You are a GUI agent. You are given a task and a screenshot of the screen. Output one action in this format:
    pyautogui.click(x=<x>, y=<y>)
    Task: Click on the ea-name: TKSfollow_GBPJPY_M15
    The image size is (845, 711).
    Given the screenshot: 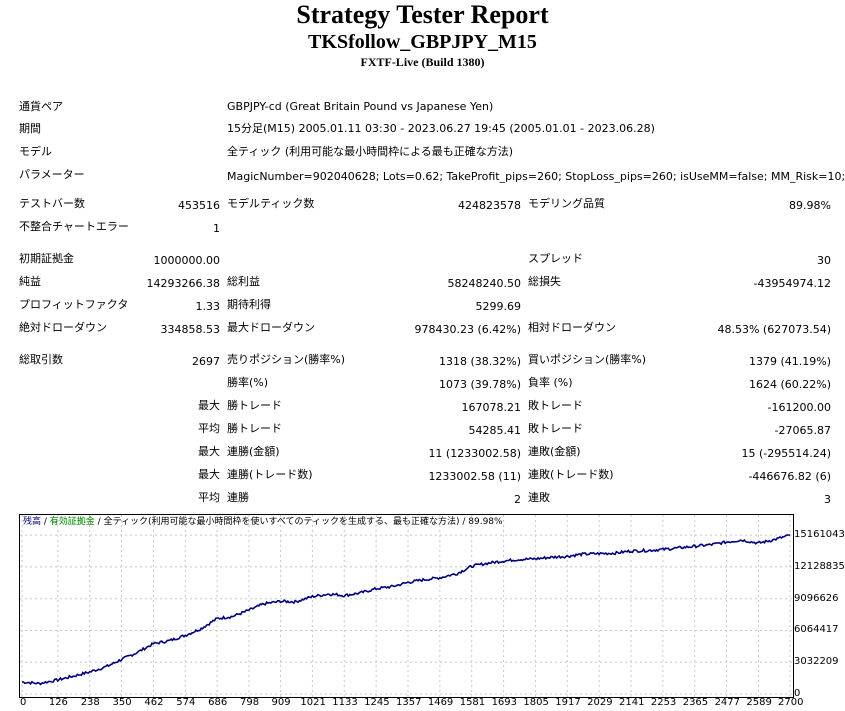 What is the action you would take?
    pyautogui.click(x=422, y=42)
    